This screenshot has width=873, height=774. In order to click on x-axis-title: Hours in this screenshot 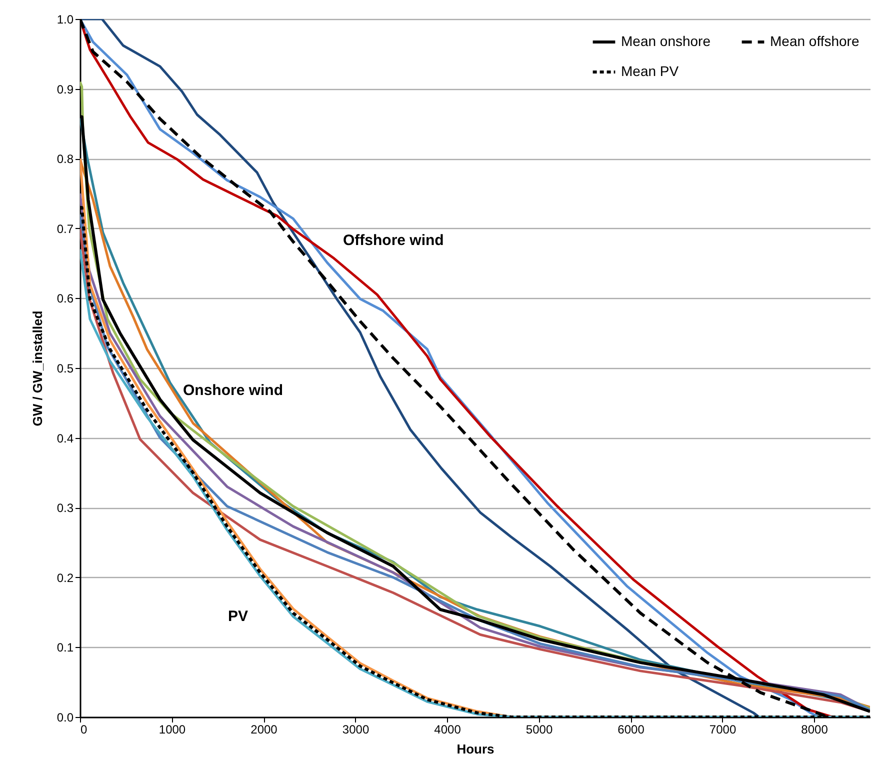, I will do `click(475, 749)`.